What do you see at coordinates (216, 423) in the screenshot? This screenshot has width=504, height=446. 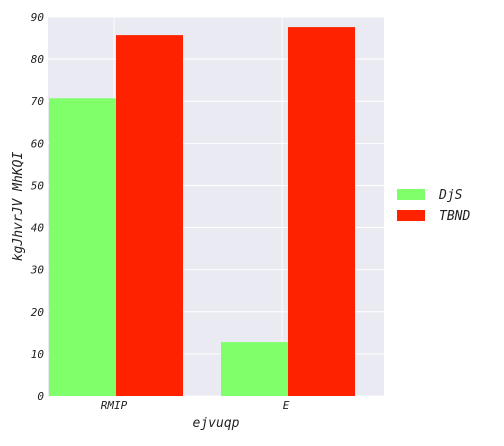 I see `x-axis-label: ejvuqp` at bounding box center [216, 423].